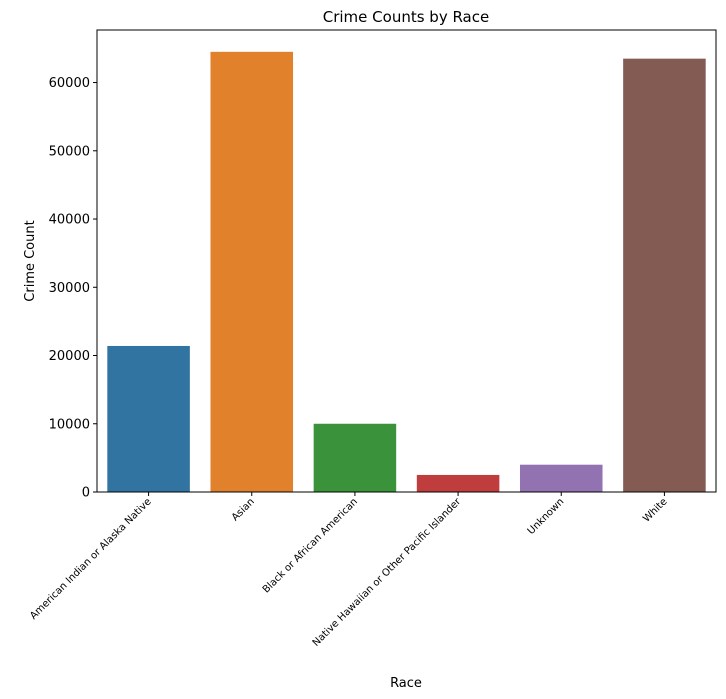  What do you see at coordinates (69, 83) in the screenshot?
I see `y-tick-label-6: 60000` at bounding box center [69, 83].